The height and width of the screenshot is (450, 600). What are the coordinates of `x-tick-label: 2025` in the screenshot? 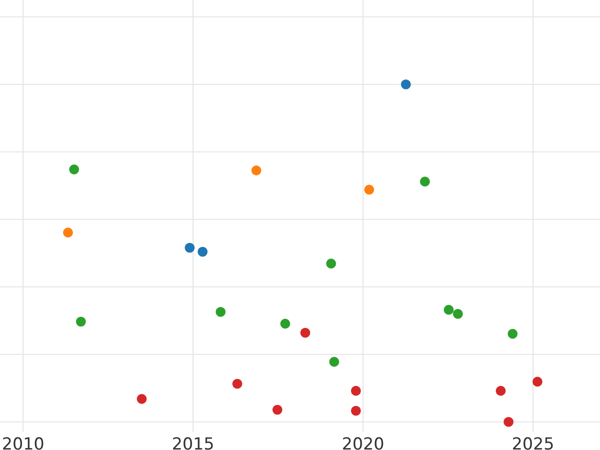 It's located at (533, 443).